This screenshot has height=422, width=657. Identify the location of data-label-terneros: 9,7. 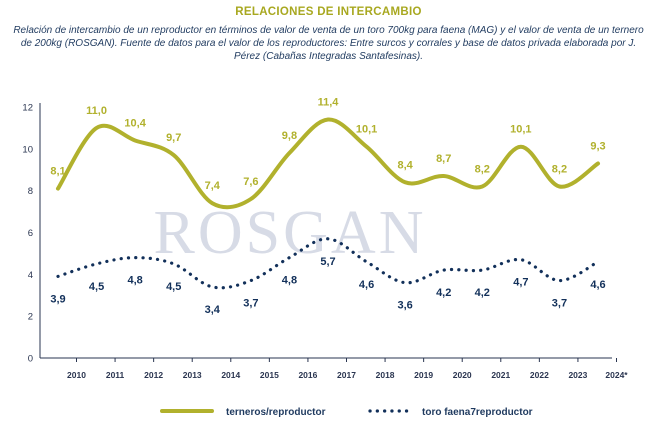
(173, 138).